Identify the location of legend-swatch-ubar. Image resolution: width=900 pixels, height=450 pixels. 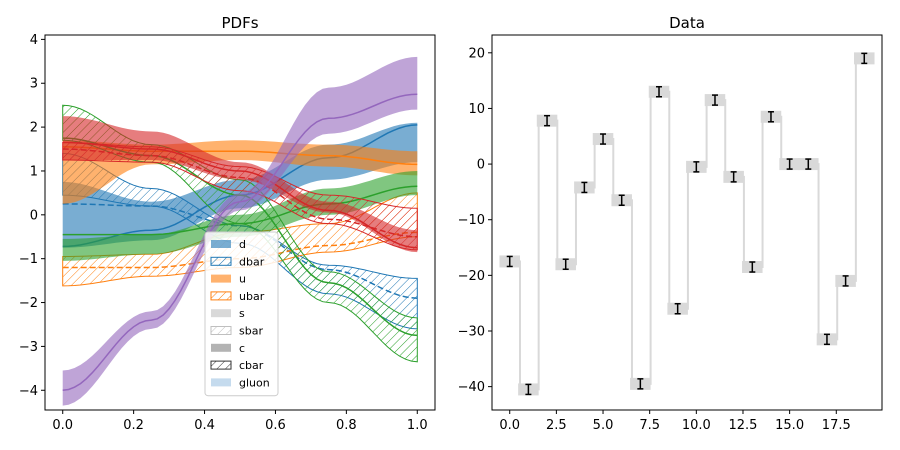
(221, 296).